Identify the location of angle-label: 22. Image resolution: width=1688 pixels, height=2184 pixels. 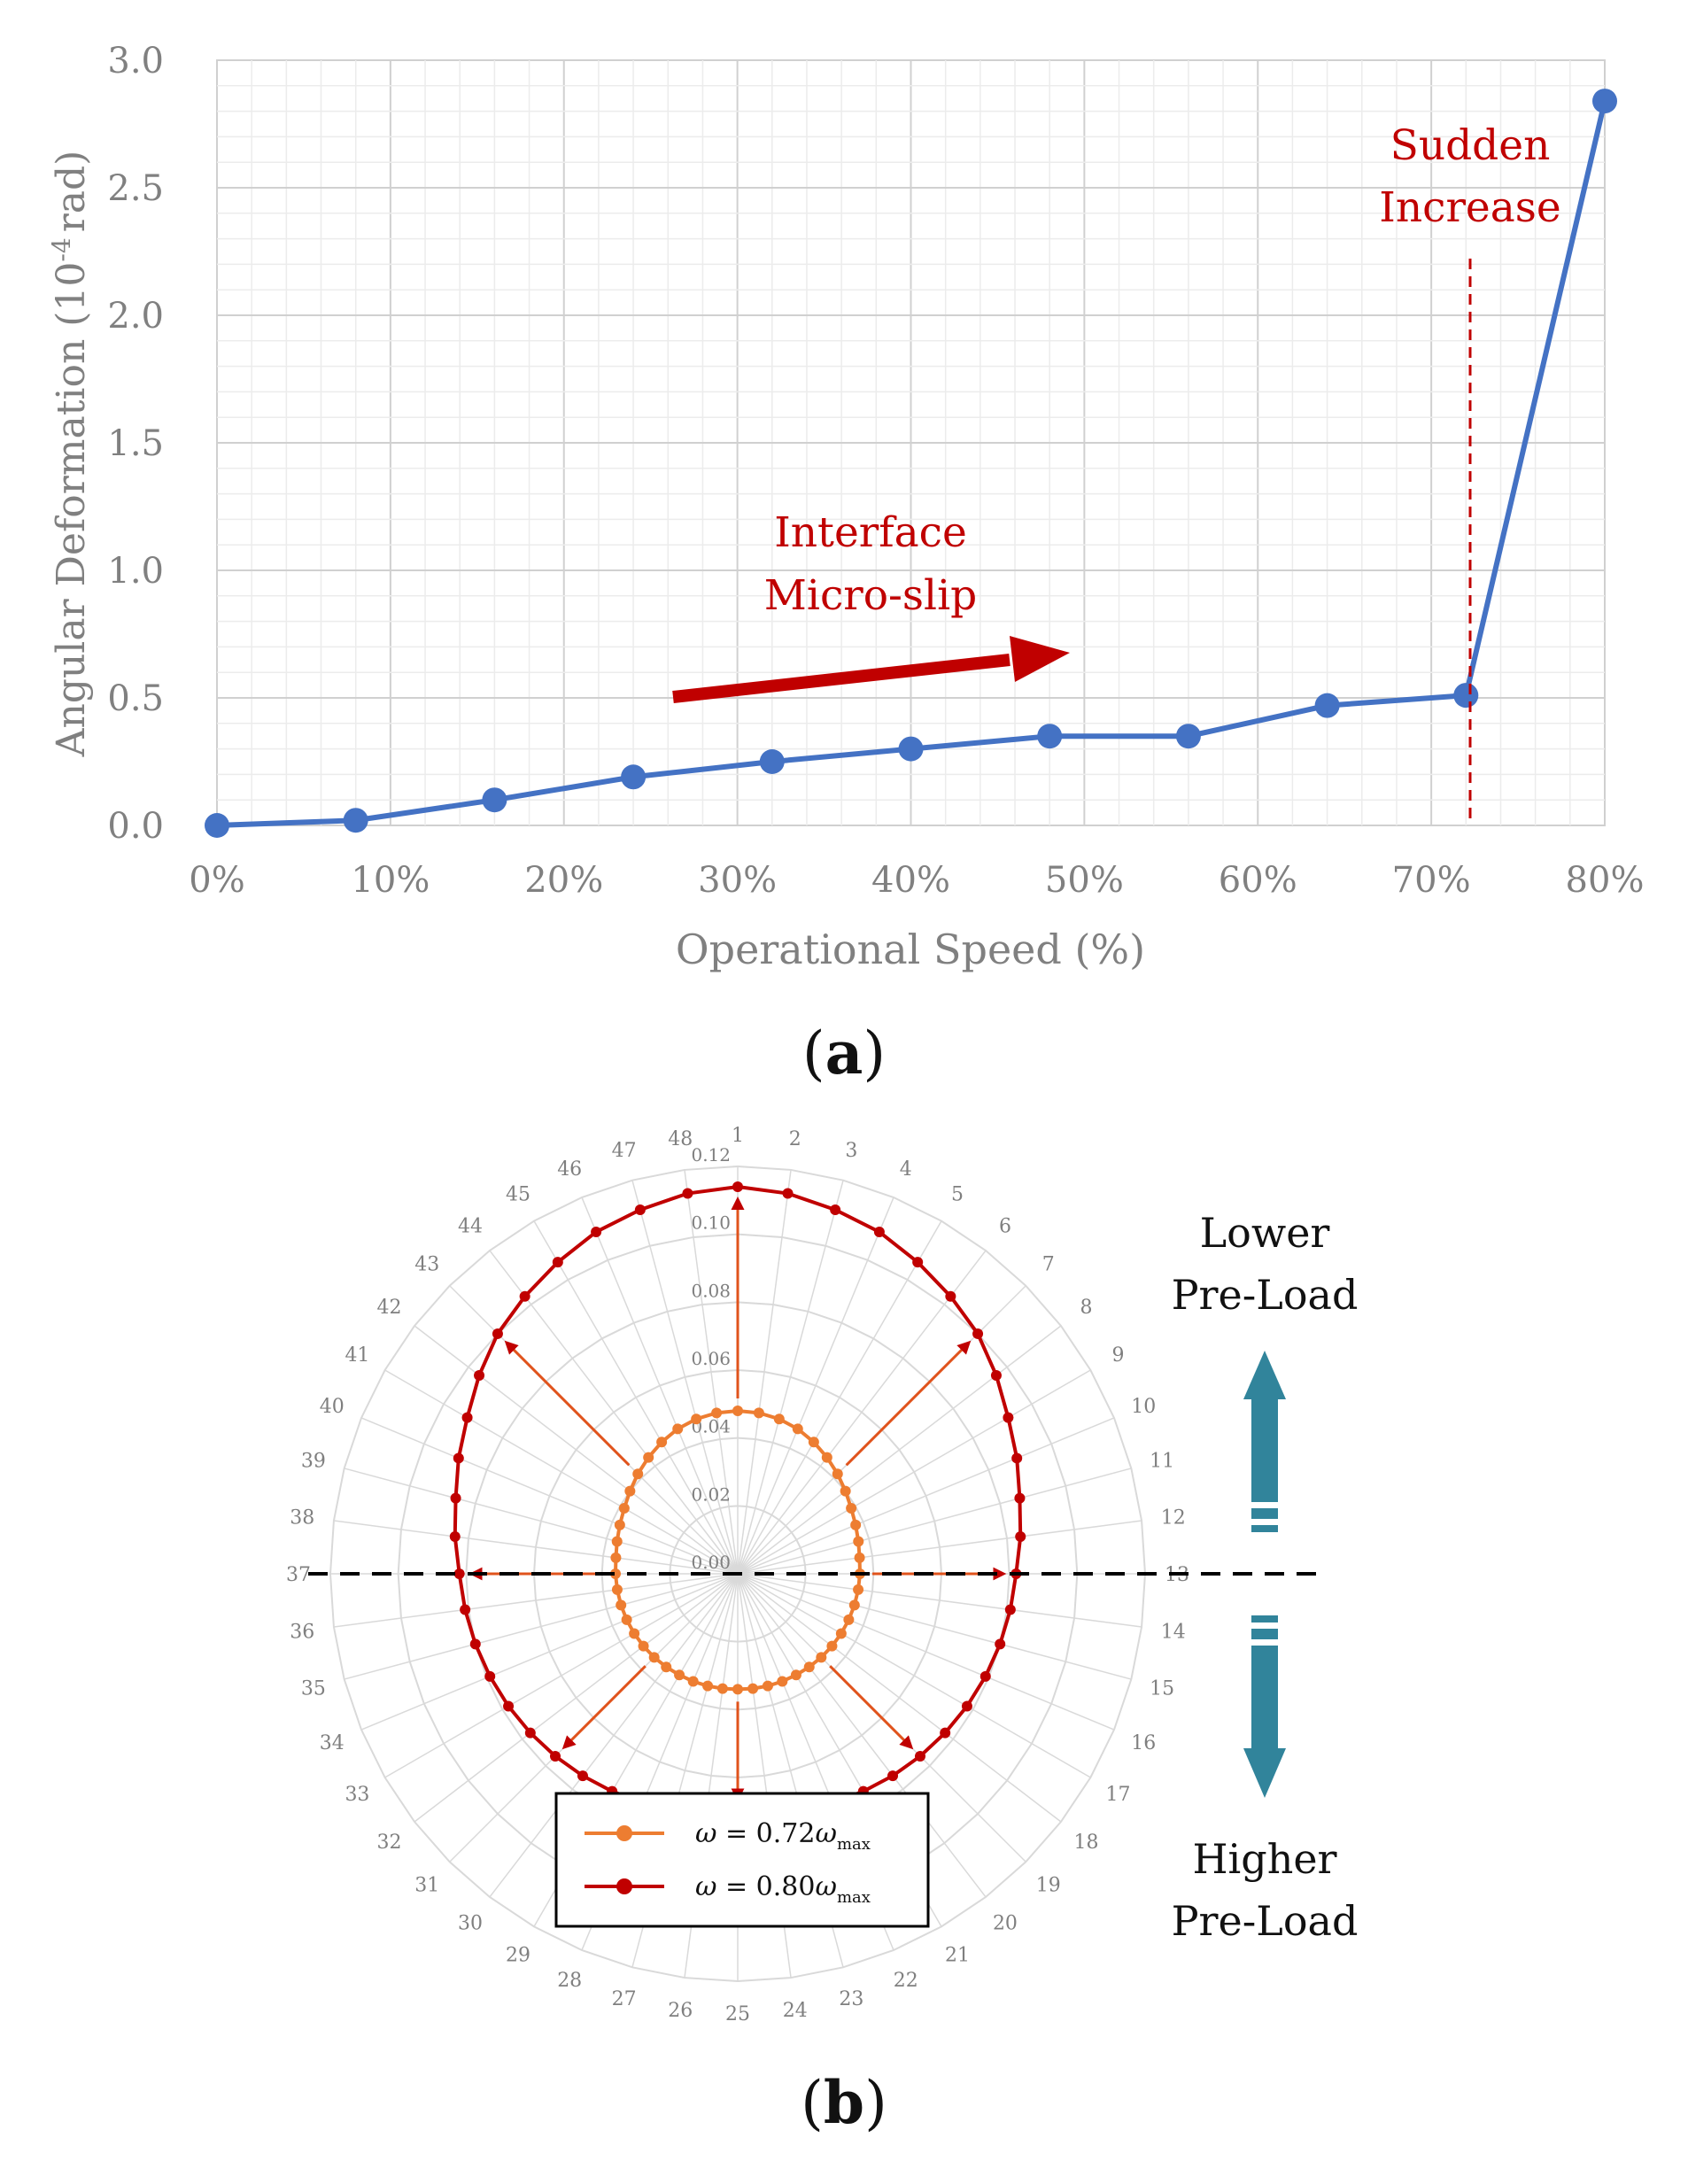
(906, 1981).